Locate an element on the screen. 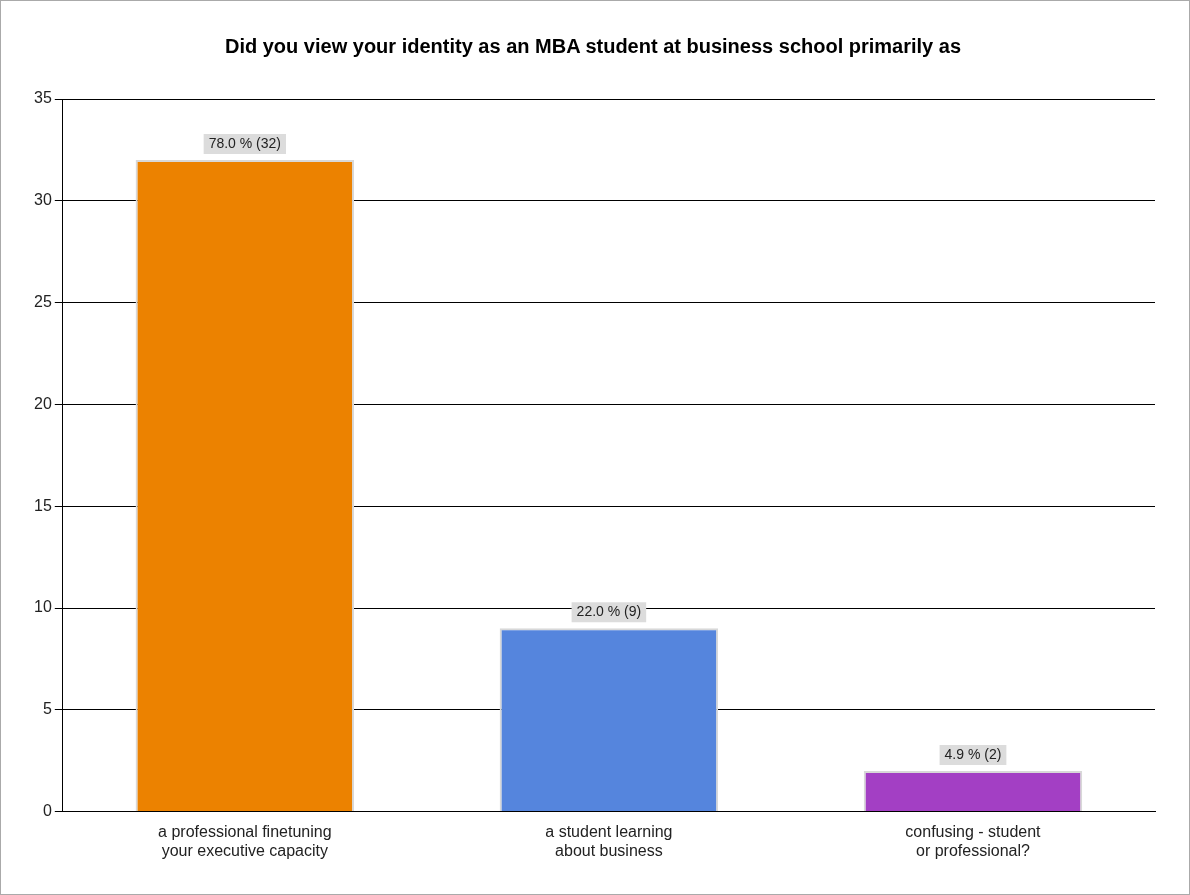 This screenshot has width=1190, height=895. data-label: 22.0 % (9) is located at coordinates (609, 611).